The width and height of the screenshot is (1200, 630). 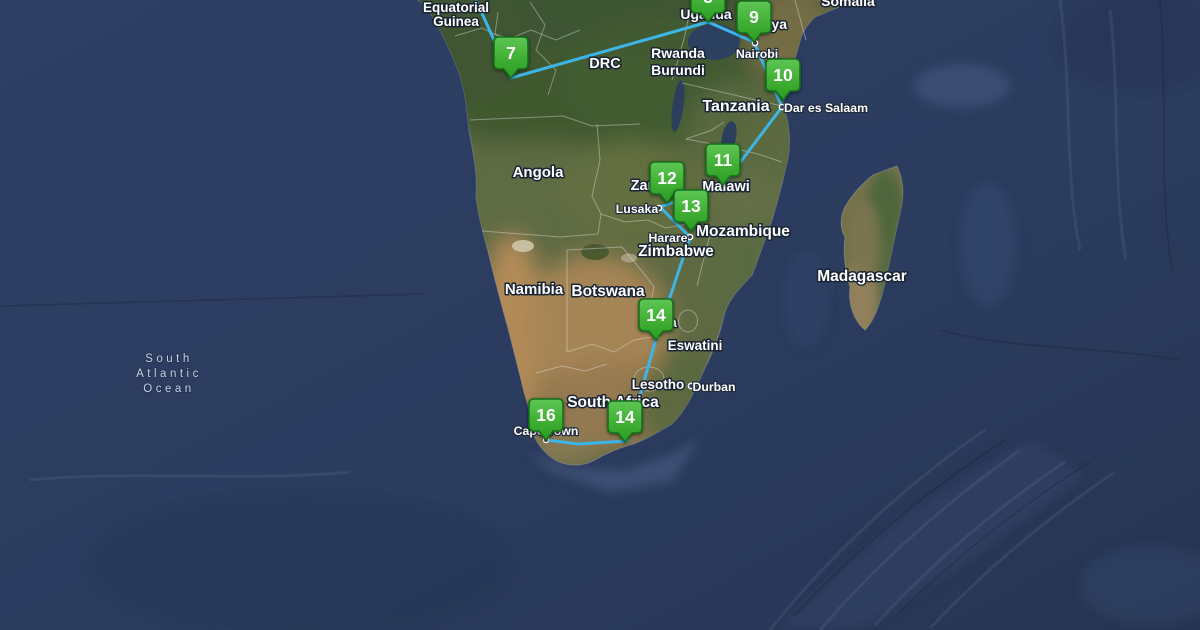 What do you see at coordinates (862, 276) in the screenshot?
I see `country-label-madagascar: Madagascar` at bounding box center [862, 276].